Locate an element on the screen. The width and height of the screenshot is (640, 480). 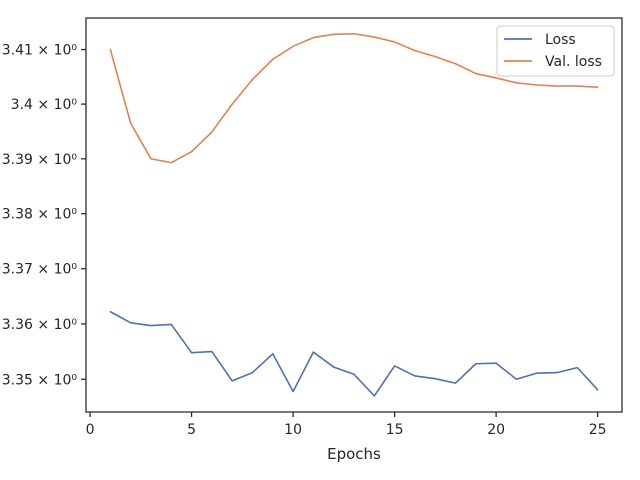
x-tick-label: 20 is located at coordinates (496, 430).